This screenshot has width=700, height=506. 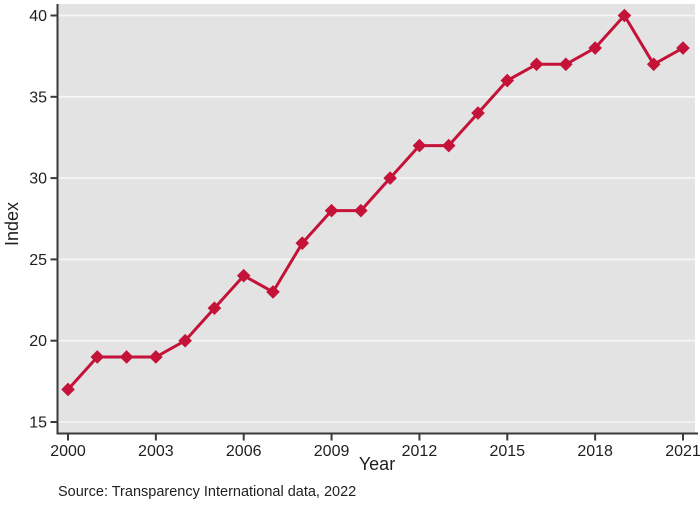 I want to click on data-point-2012, so click(x=419, y=145).